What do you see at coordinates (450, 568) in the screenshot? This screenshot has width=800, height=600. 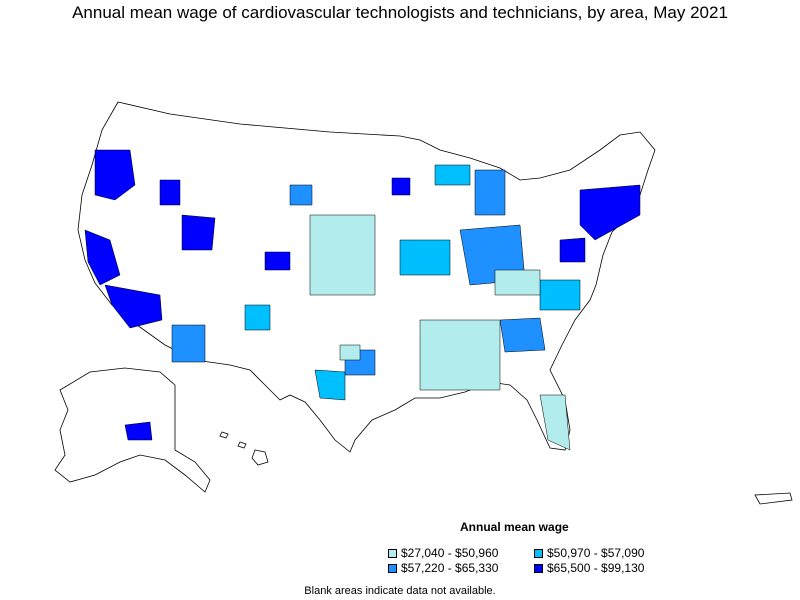 I see `legend-label-3: $57,220 - $65,330` at bounding box center [450, 568].